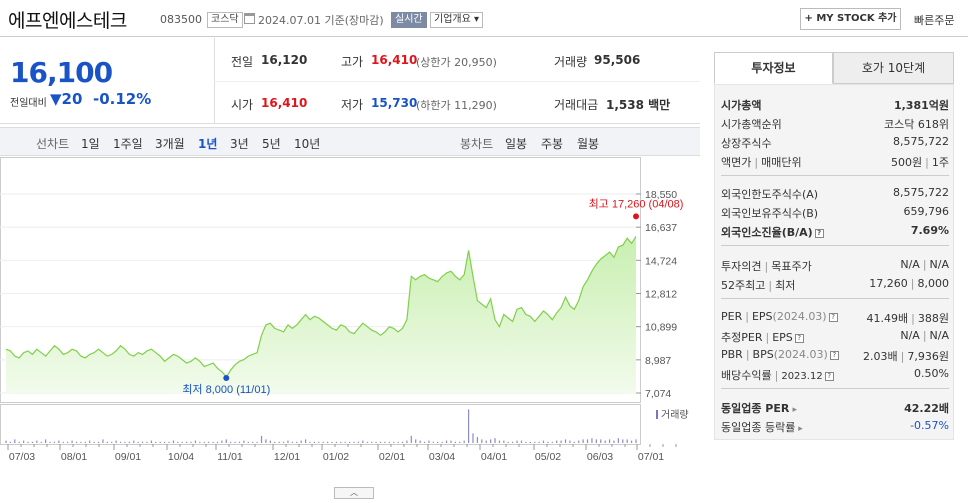  What do you see at coordinates (773, 68) in the screenshot?
I see `tab-investment-info: 투자정보` at bounding box center [773, 68].